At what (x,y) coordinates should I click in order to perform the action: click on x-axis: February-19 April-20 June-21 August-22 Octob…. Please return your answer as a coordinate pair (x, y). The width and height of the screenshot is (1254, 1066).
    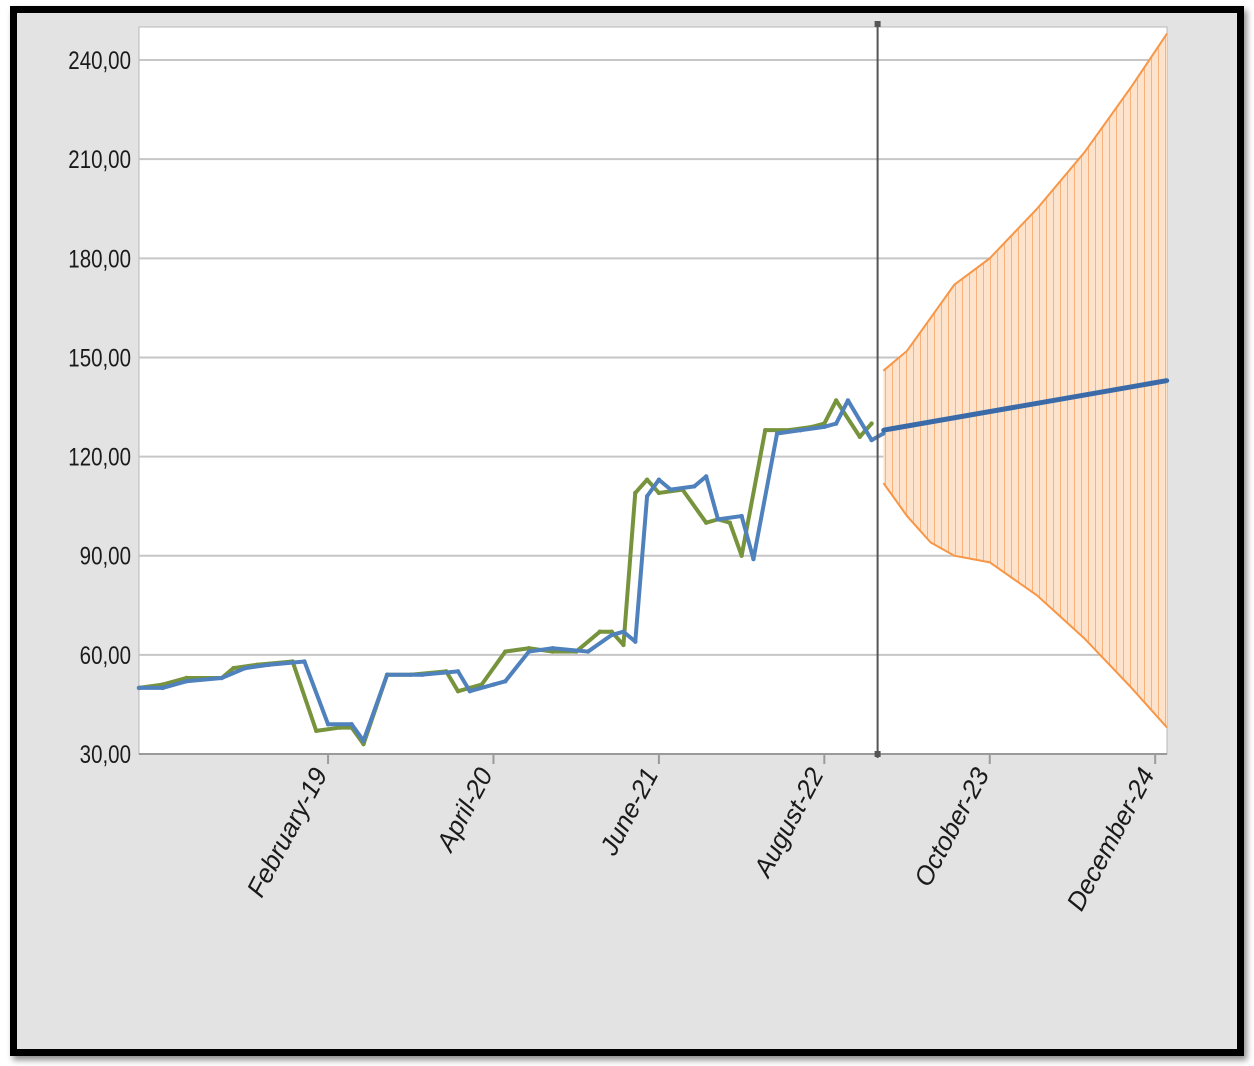
    Looking at the image, I should click on (653, 834).